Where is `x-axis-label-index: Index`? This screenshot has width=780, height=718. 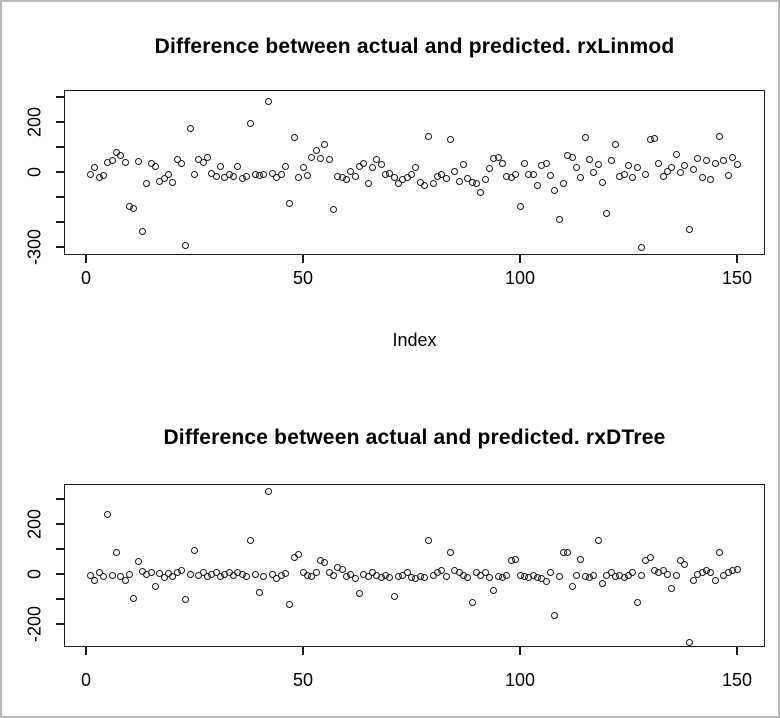
x-axis-label-index: Index is located at coordinates (414, 340).